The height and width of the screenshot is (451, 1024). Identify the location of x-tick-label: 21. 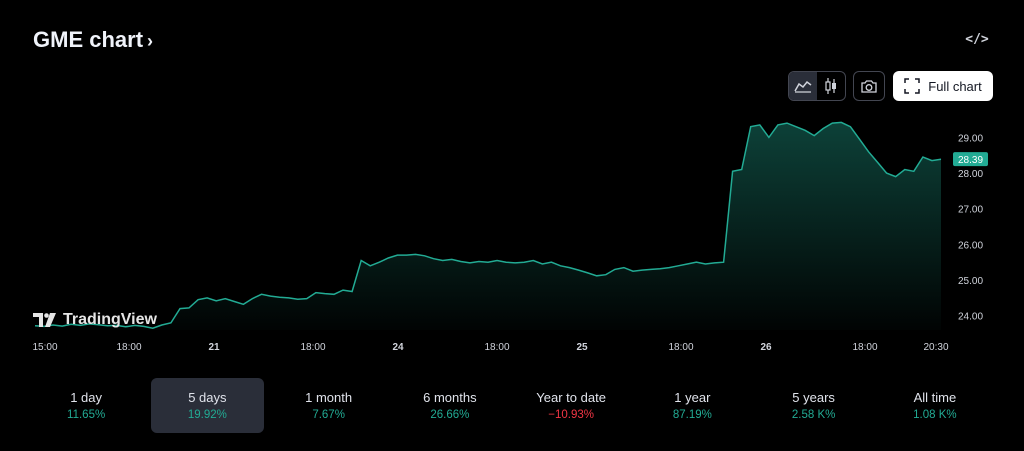
(214, 347).